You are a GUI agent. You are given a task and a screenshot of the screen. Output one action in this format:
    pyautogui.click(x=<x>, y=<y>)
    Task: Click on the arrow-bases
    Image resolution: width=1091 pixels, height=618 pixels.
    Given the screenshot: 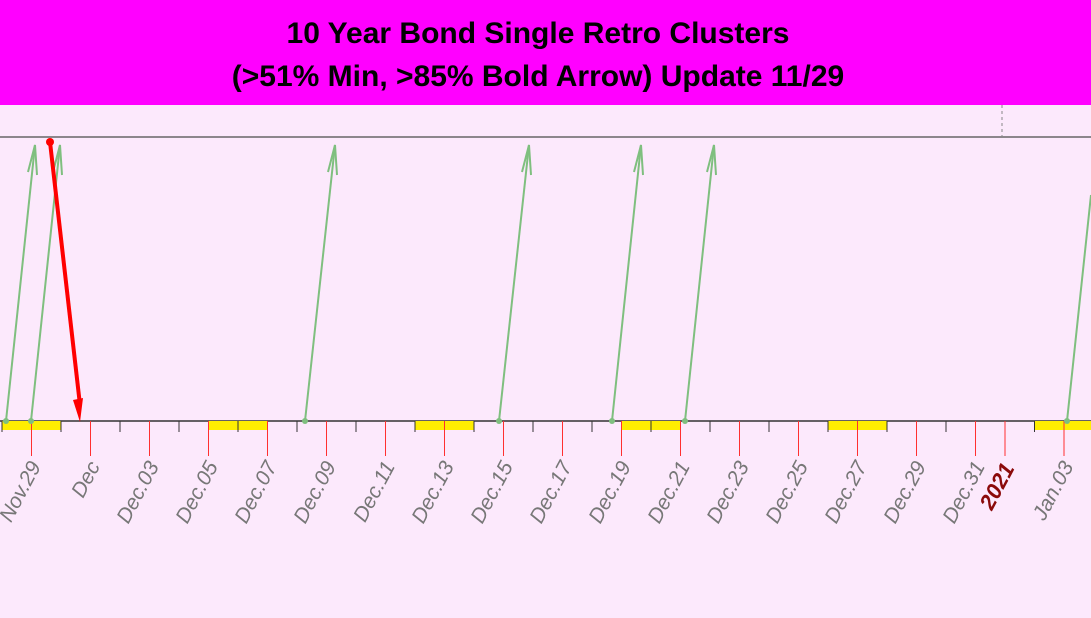 What is the action you would take?
    pyautogui.click(x=536, y=421)
    